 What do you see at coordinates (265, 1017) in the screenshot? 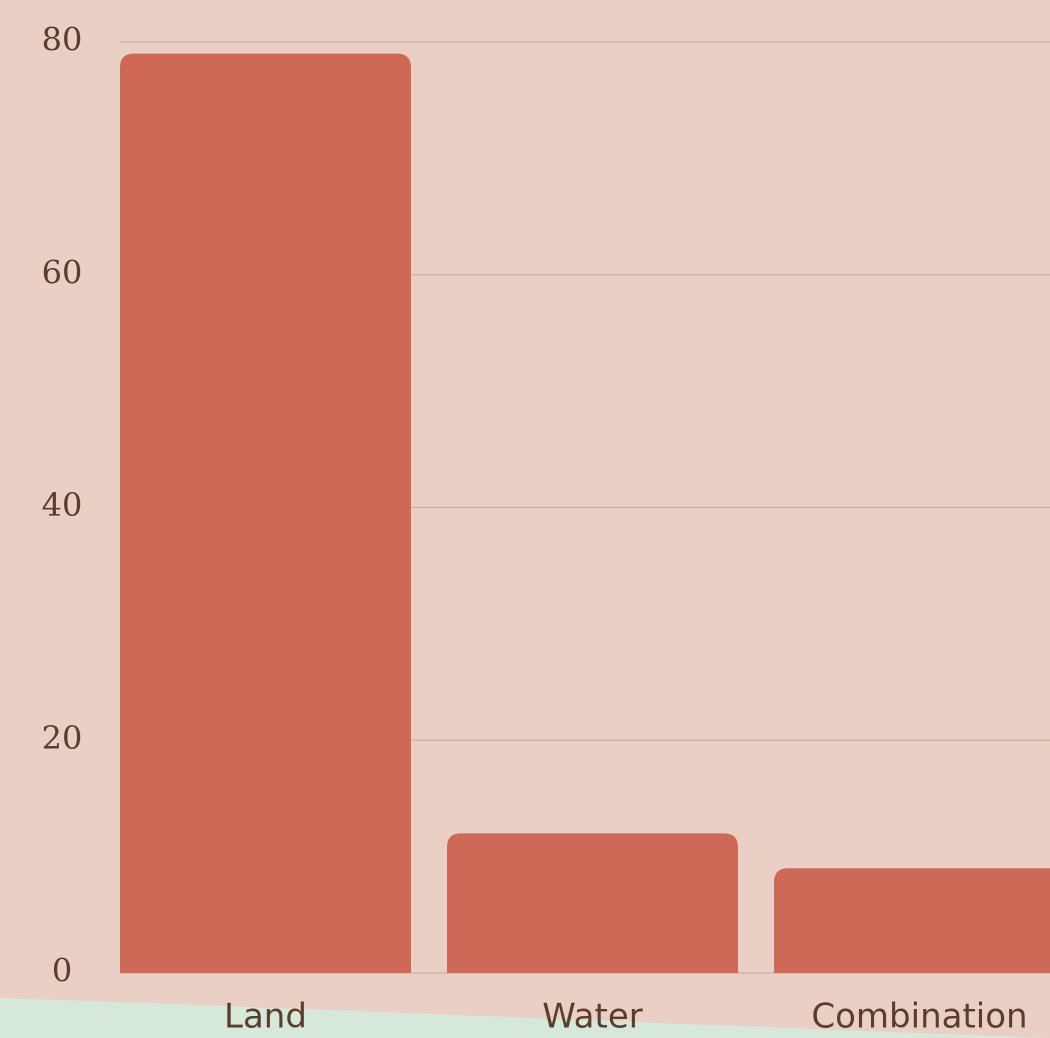
I see `x-tick-label: Land` at bounding box center [265, 1017].